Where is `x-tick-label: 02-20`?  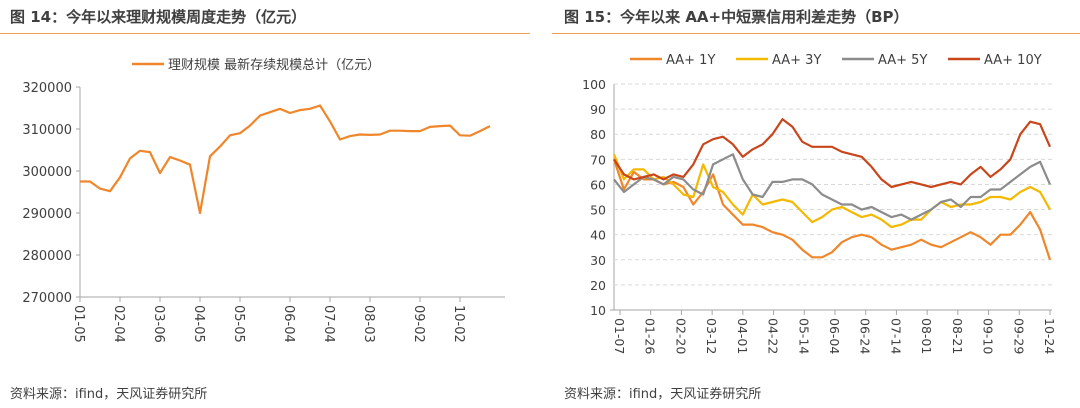
x-tick-label: 02-20 is located at coordinates (680, 336).